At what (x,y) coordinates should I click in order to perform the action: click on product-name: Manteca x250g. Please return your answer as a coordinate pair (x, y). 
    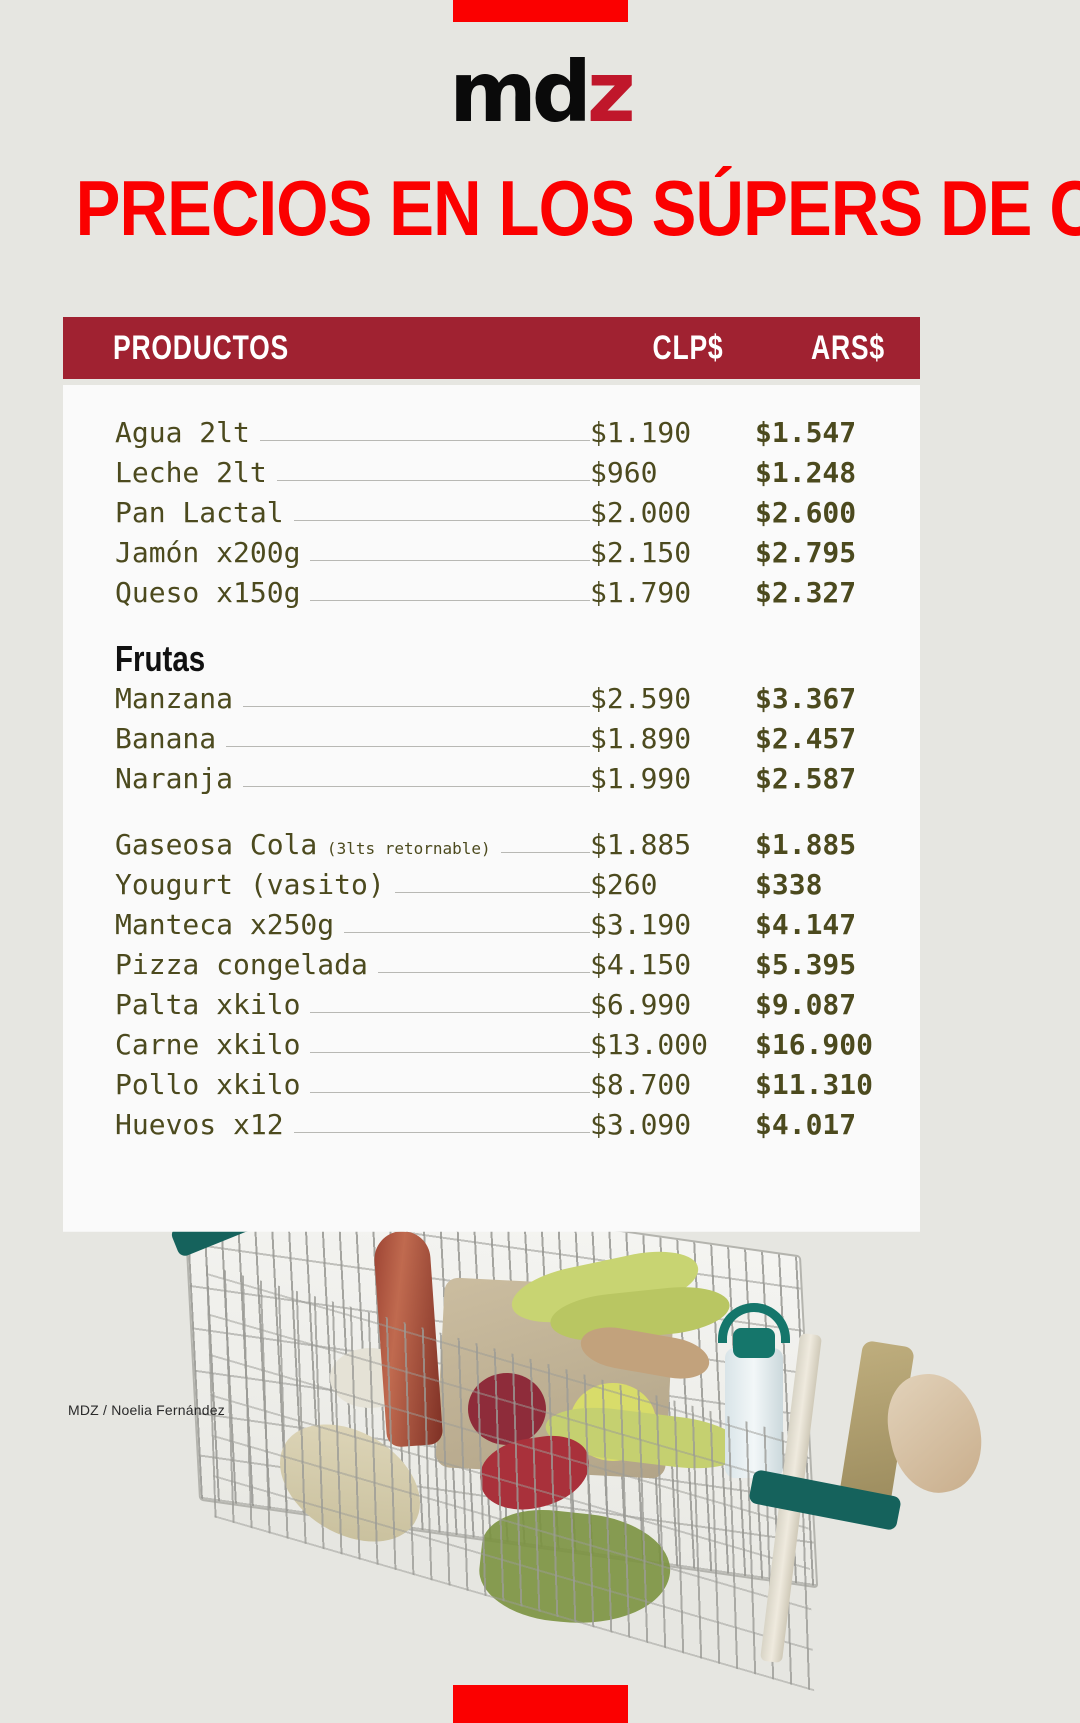
    Looking at the image, I should click on (230, 925).